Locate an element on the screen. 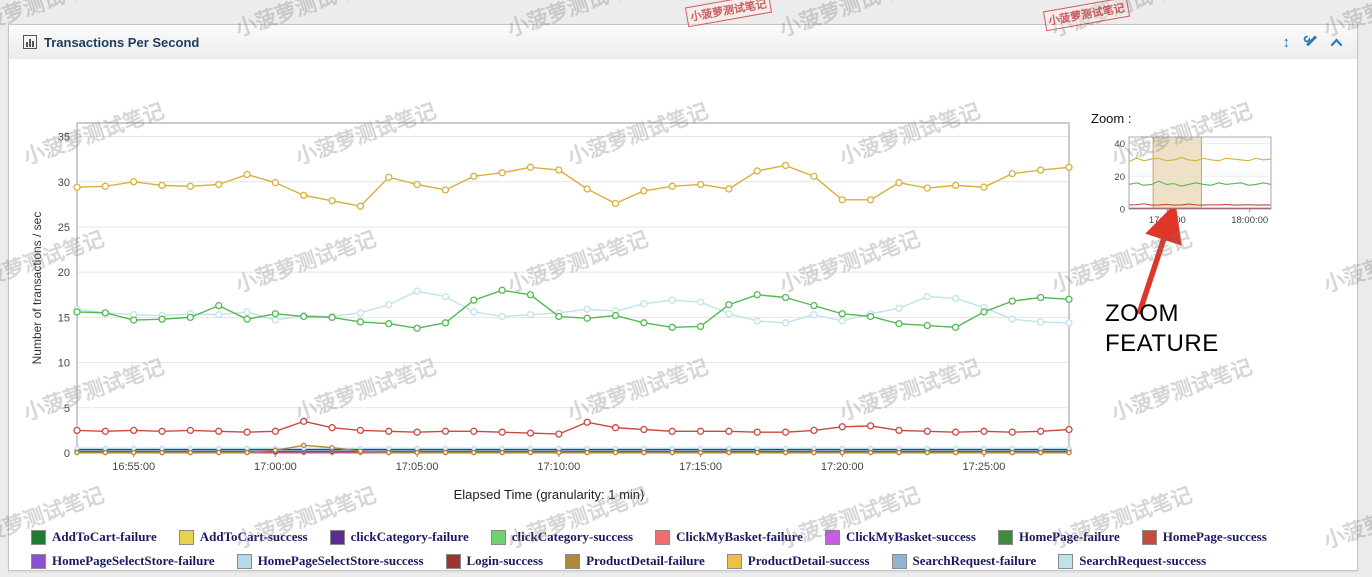  legend-item-HomePage-success: HomePage-success is located at coordinates (1204, 537).